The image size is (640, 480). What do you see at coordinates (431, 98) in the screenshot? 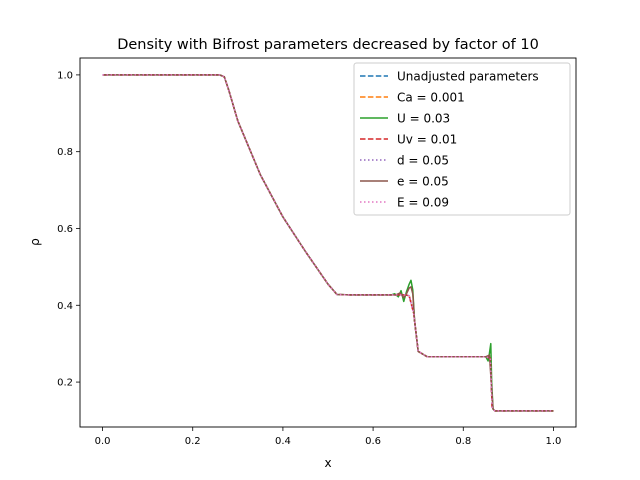
I see `legend-label: Ca = 0.001` at bounding box center [431, 98].